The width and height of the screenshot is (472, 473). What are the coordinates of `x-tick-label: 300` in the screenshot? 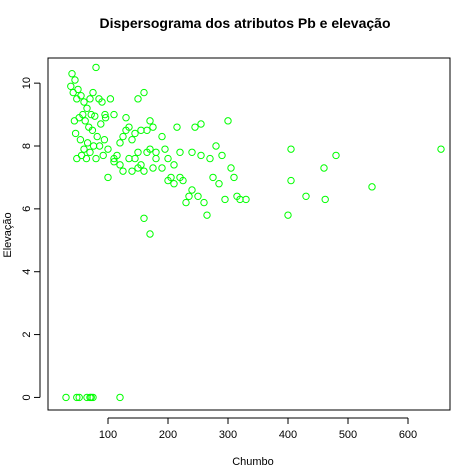 It's located at (228, 435).